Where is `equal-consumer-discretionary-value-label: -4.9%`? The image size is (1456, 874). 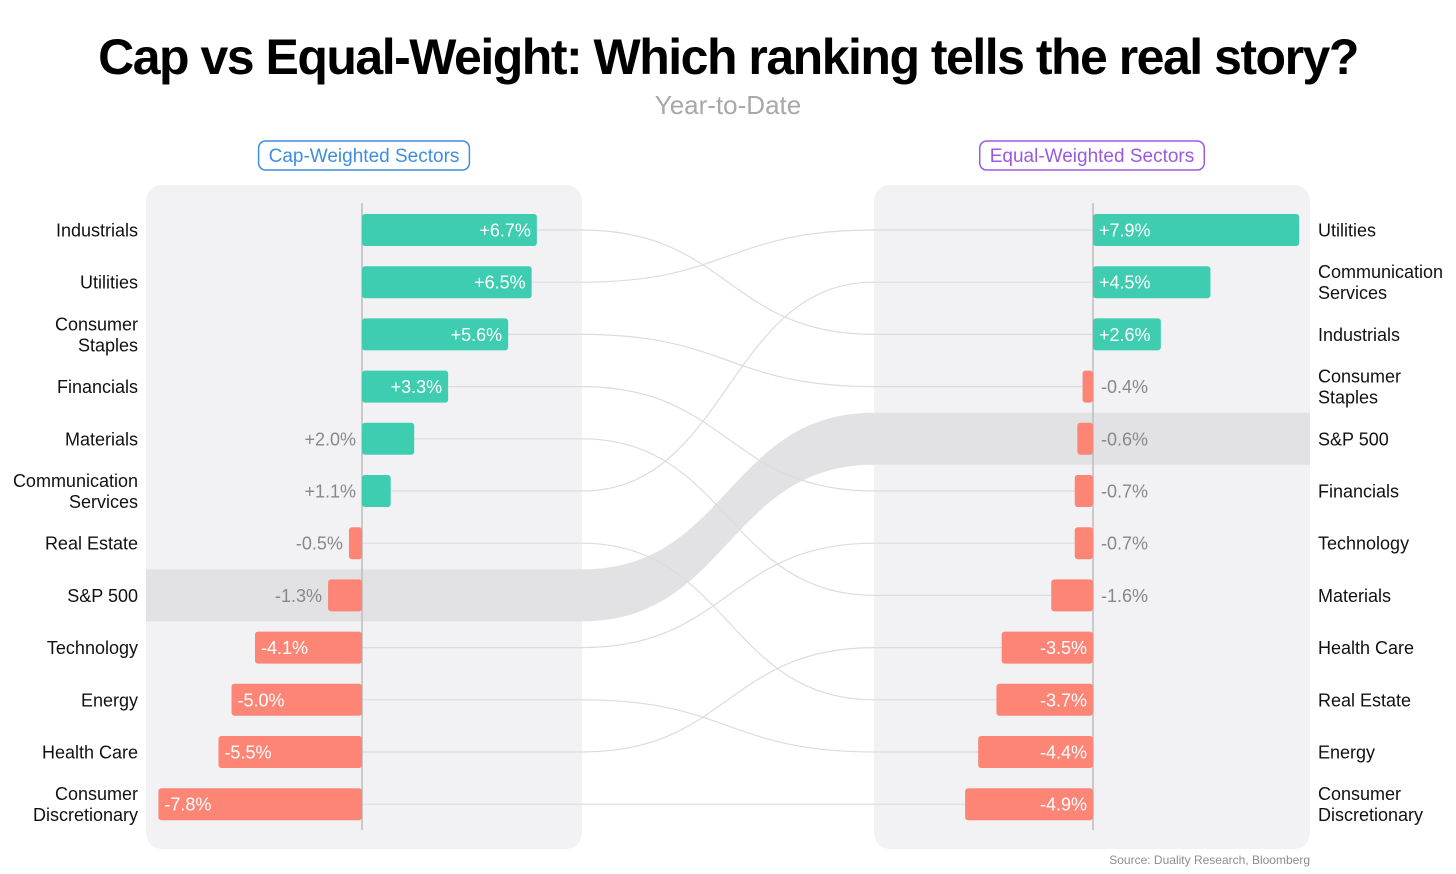
equal-consumer-discretionary-value-label: -4.9% is located at coordinates (1063, 805).